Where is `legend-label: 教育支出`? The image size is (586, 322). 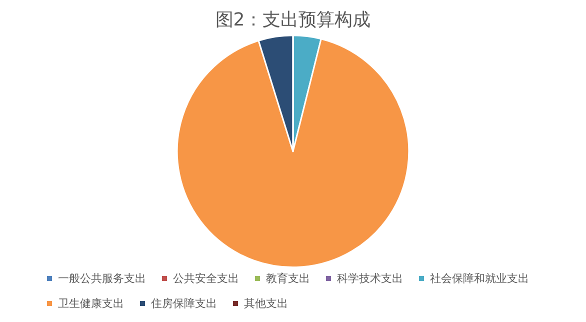
legend-label: 教育支出 is located at coordinates (288, 278).